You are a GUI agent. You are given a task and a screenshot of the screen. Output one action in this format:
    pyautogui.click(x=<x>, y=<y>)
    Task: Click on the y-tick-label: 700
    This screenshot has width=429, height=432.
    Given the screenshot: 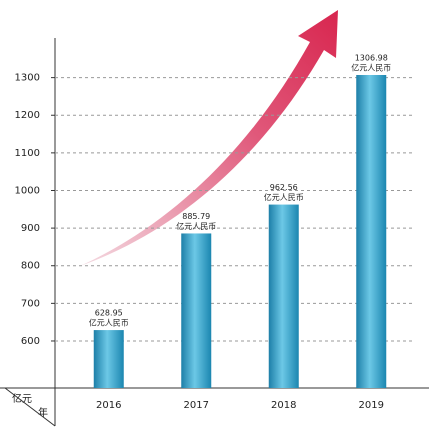 What is the action you would take?
    pyautogui.click(x=30, y=303)
    